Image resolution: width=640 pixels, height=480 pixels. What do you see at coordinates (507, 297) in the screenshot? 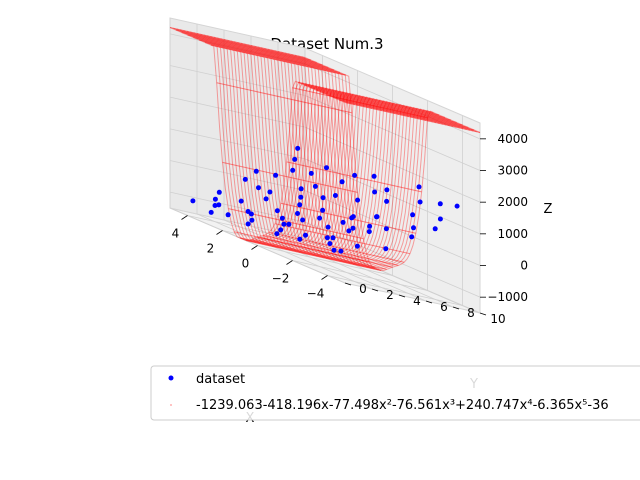
I see `z-tick-label: −1000` at bounding box center [507, 297].